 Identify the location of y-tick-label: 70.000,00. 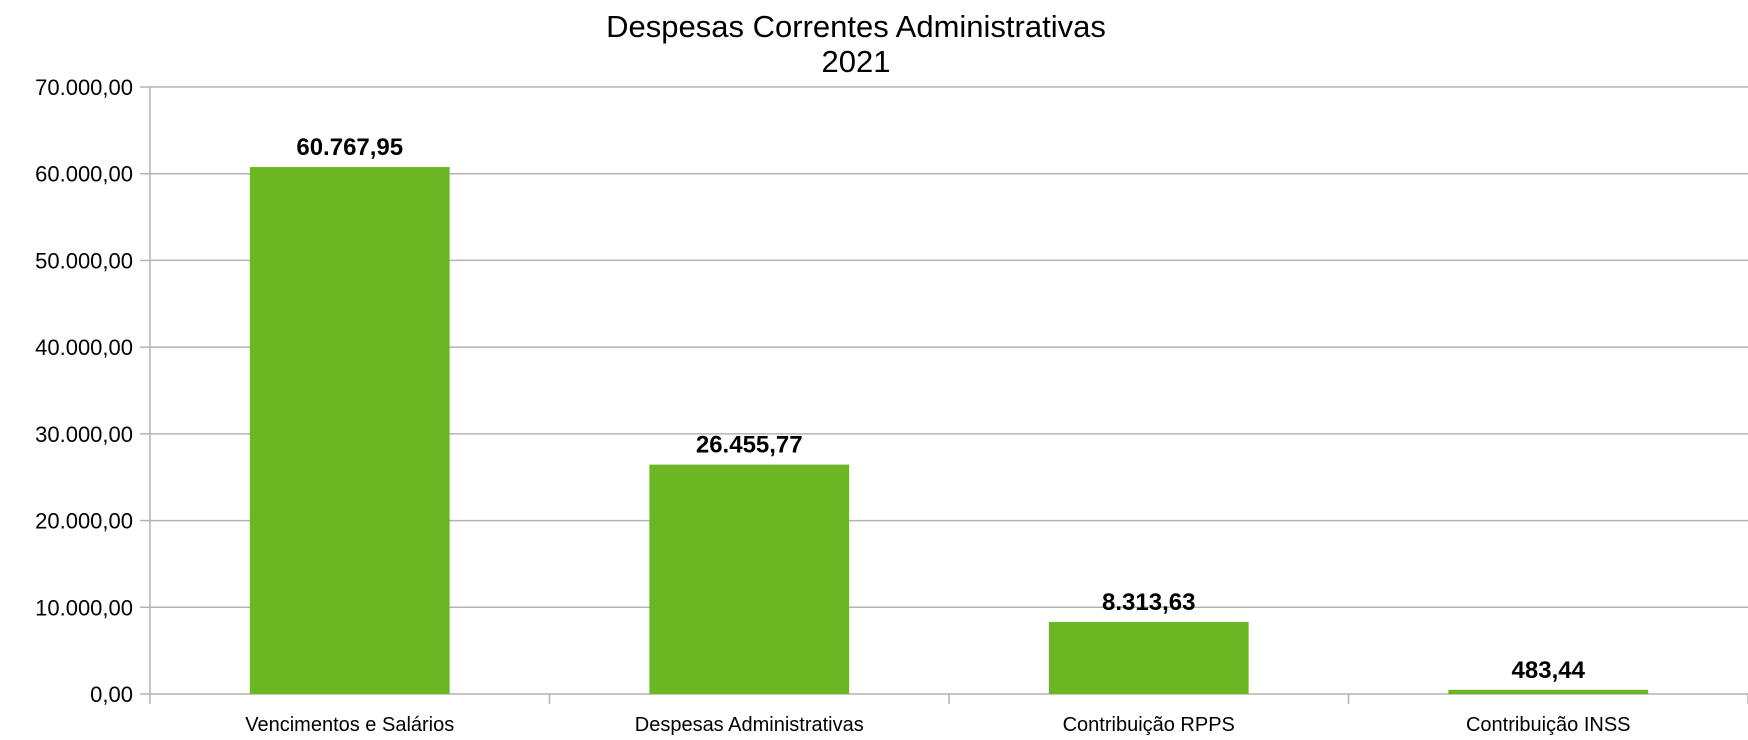
(84, 87).